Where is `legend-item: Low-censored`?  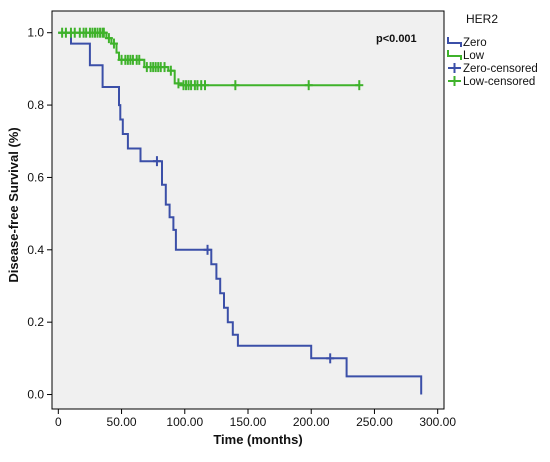
legend-item: Low-censored is located at coordinates (491, 82).